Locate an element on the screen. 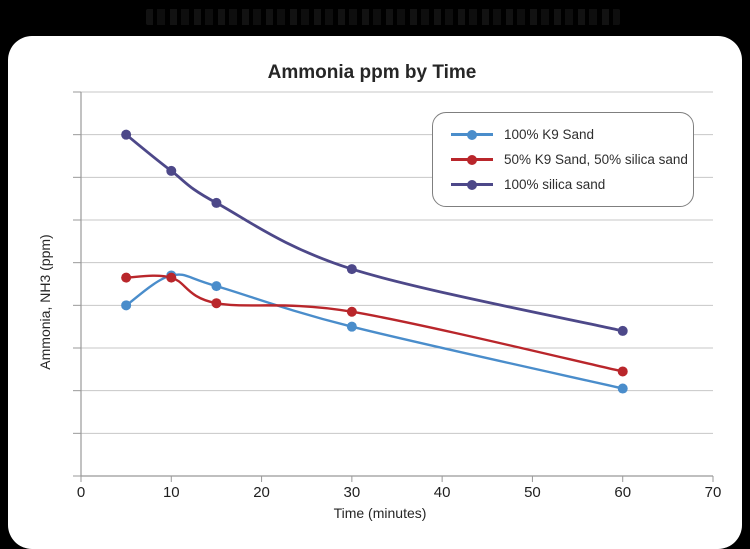 This screenshot has height=549, width=750. top-banner is located at coordinates (375, 18).